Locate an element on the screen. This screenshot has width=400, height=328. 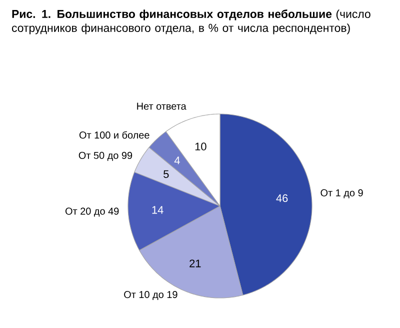
slice-label: От 20 до 49 is located at coordinates (92, 212).